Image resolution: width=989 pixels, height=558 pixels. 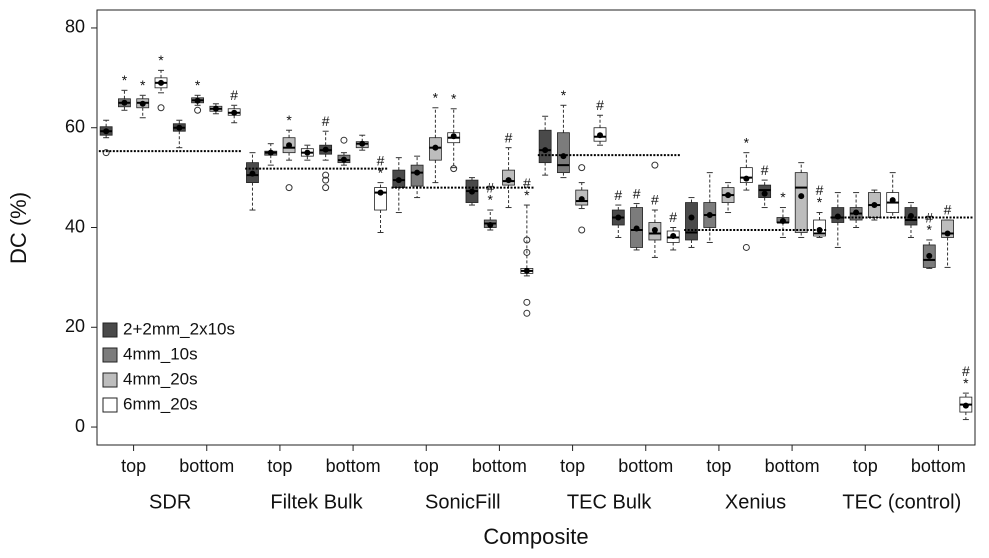 I want to click on legend-label: 2+2mm_2x10s, so click(x=179, y=328).